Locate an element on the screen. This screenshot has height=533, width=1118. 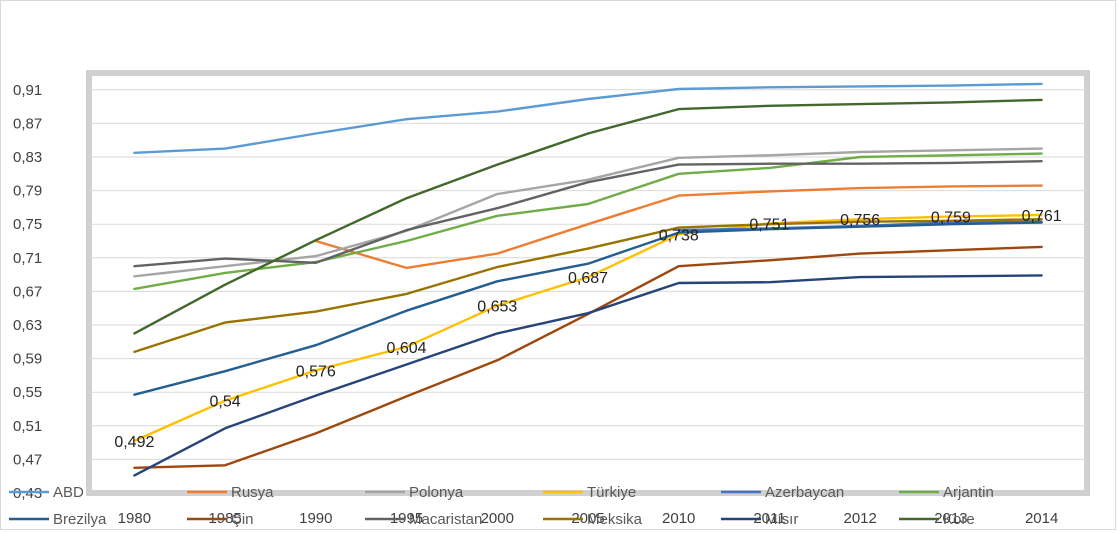
y-tick-label: 0,43 is located at coordinates (27, 493).